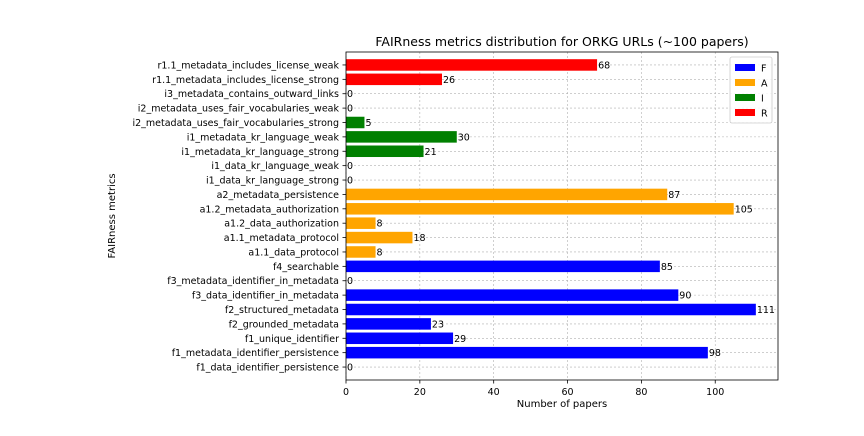  I want to click on bar-a1.2_metadata_authorization, so click(540, 209).